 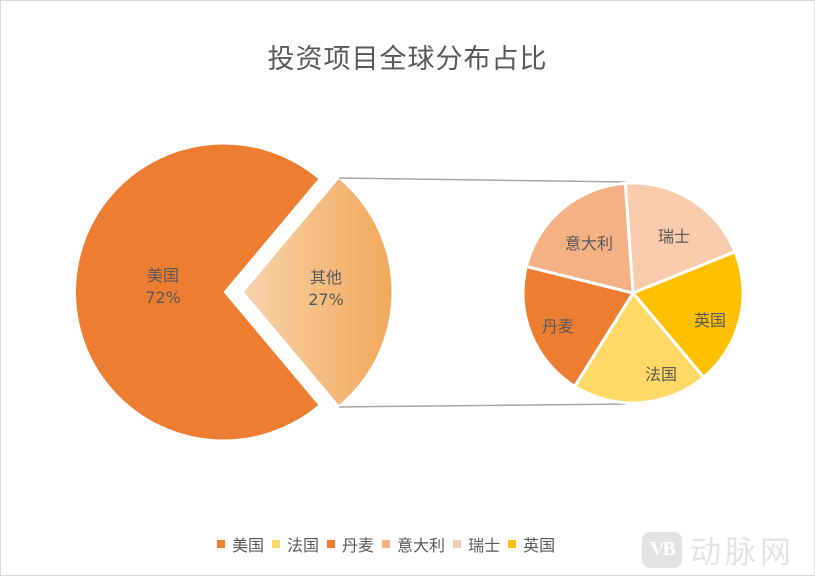 I want to click on watermark-logo-icon: VB, so click(x=662, y=549).